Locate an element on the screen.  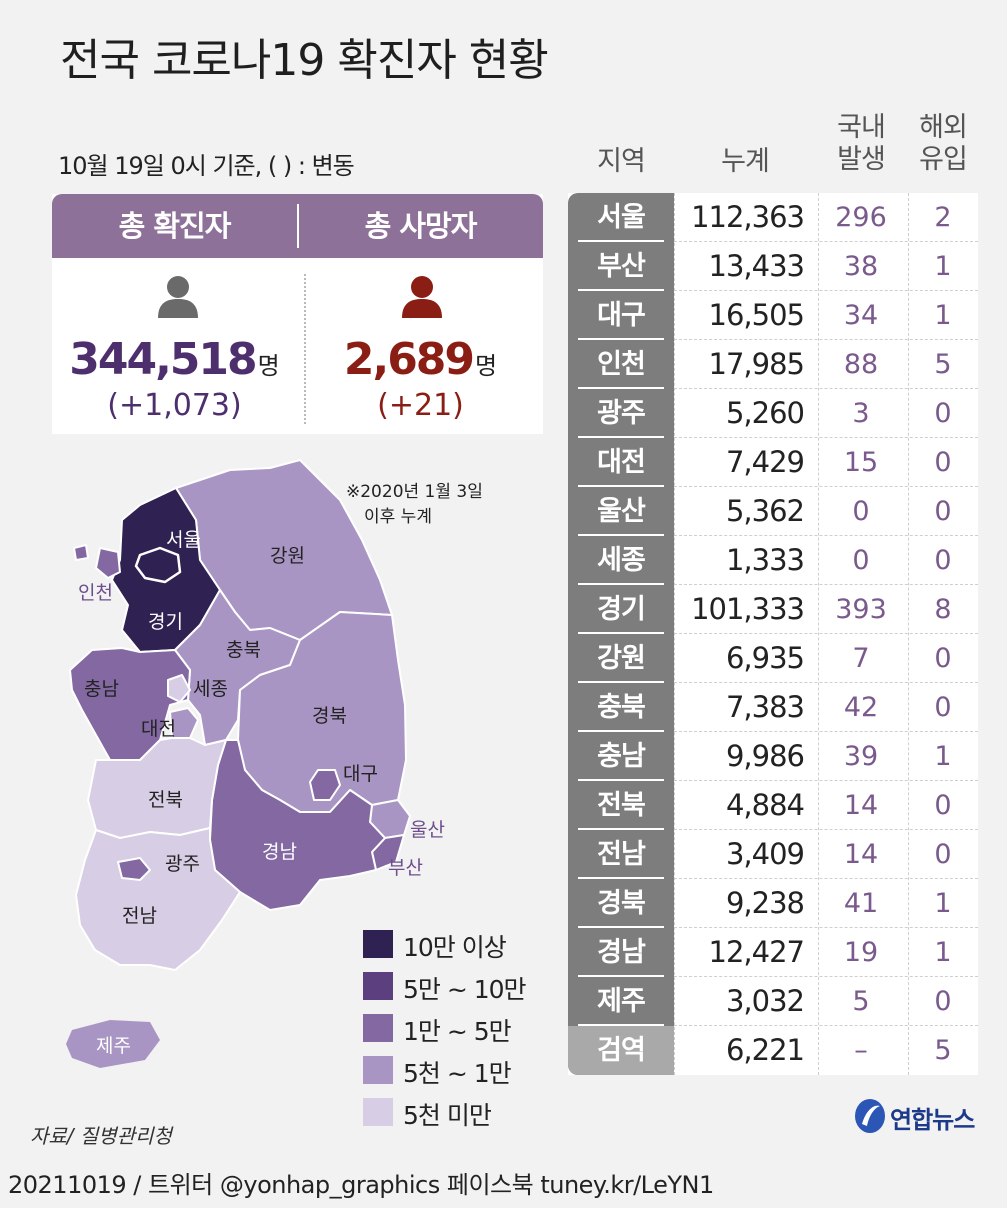
total-cell: 112,363 is located at coordinates (748, 217).